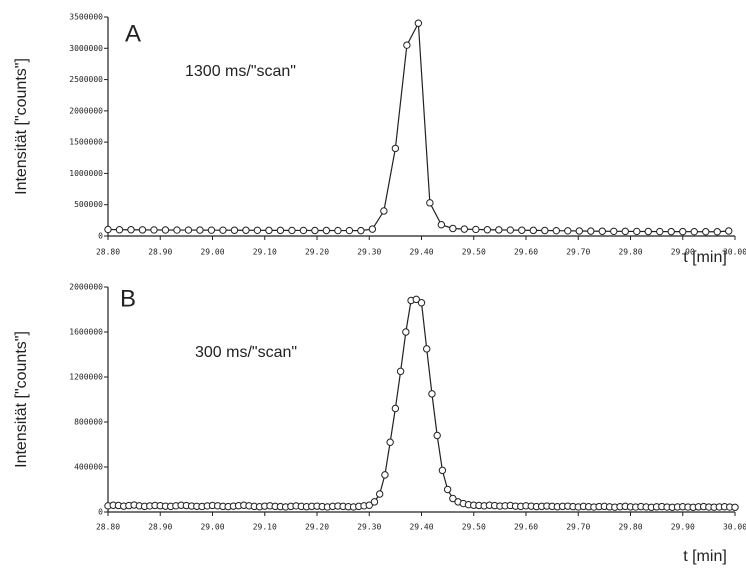 Image resolution: width=746 pixels, height=571 pixels. What do you see at coordinates (86, 48) in the screenshot?
I see `y-tick-label: 3000000` at bounding box center [86, 48].